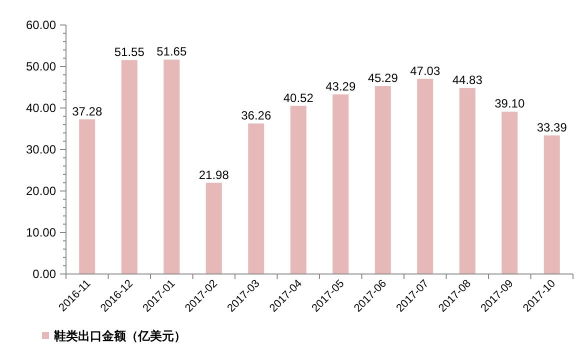  Describe the element at coordinates (87, 111) in the screenshot. I see `data-label: 37.28` at that location.